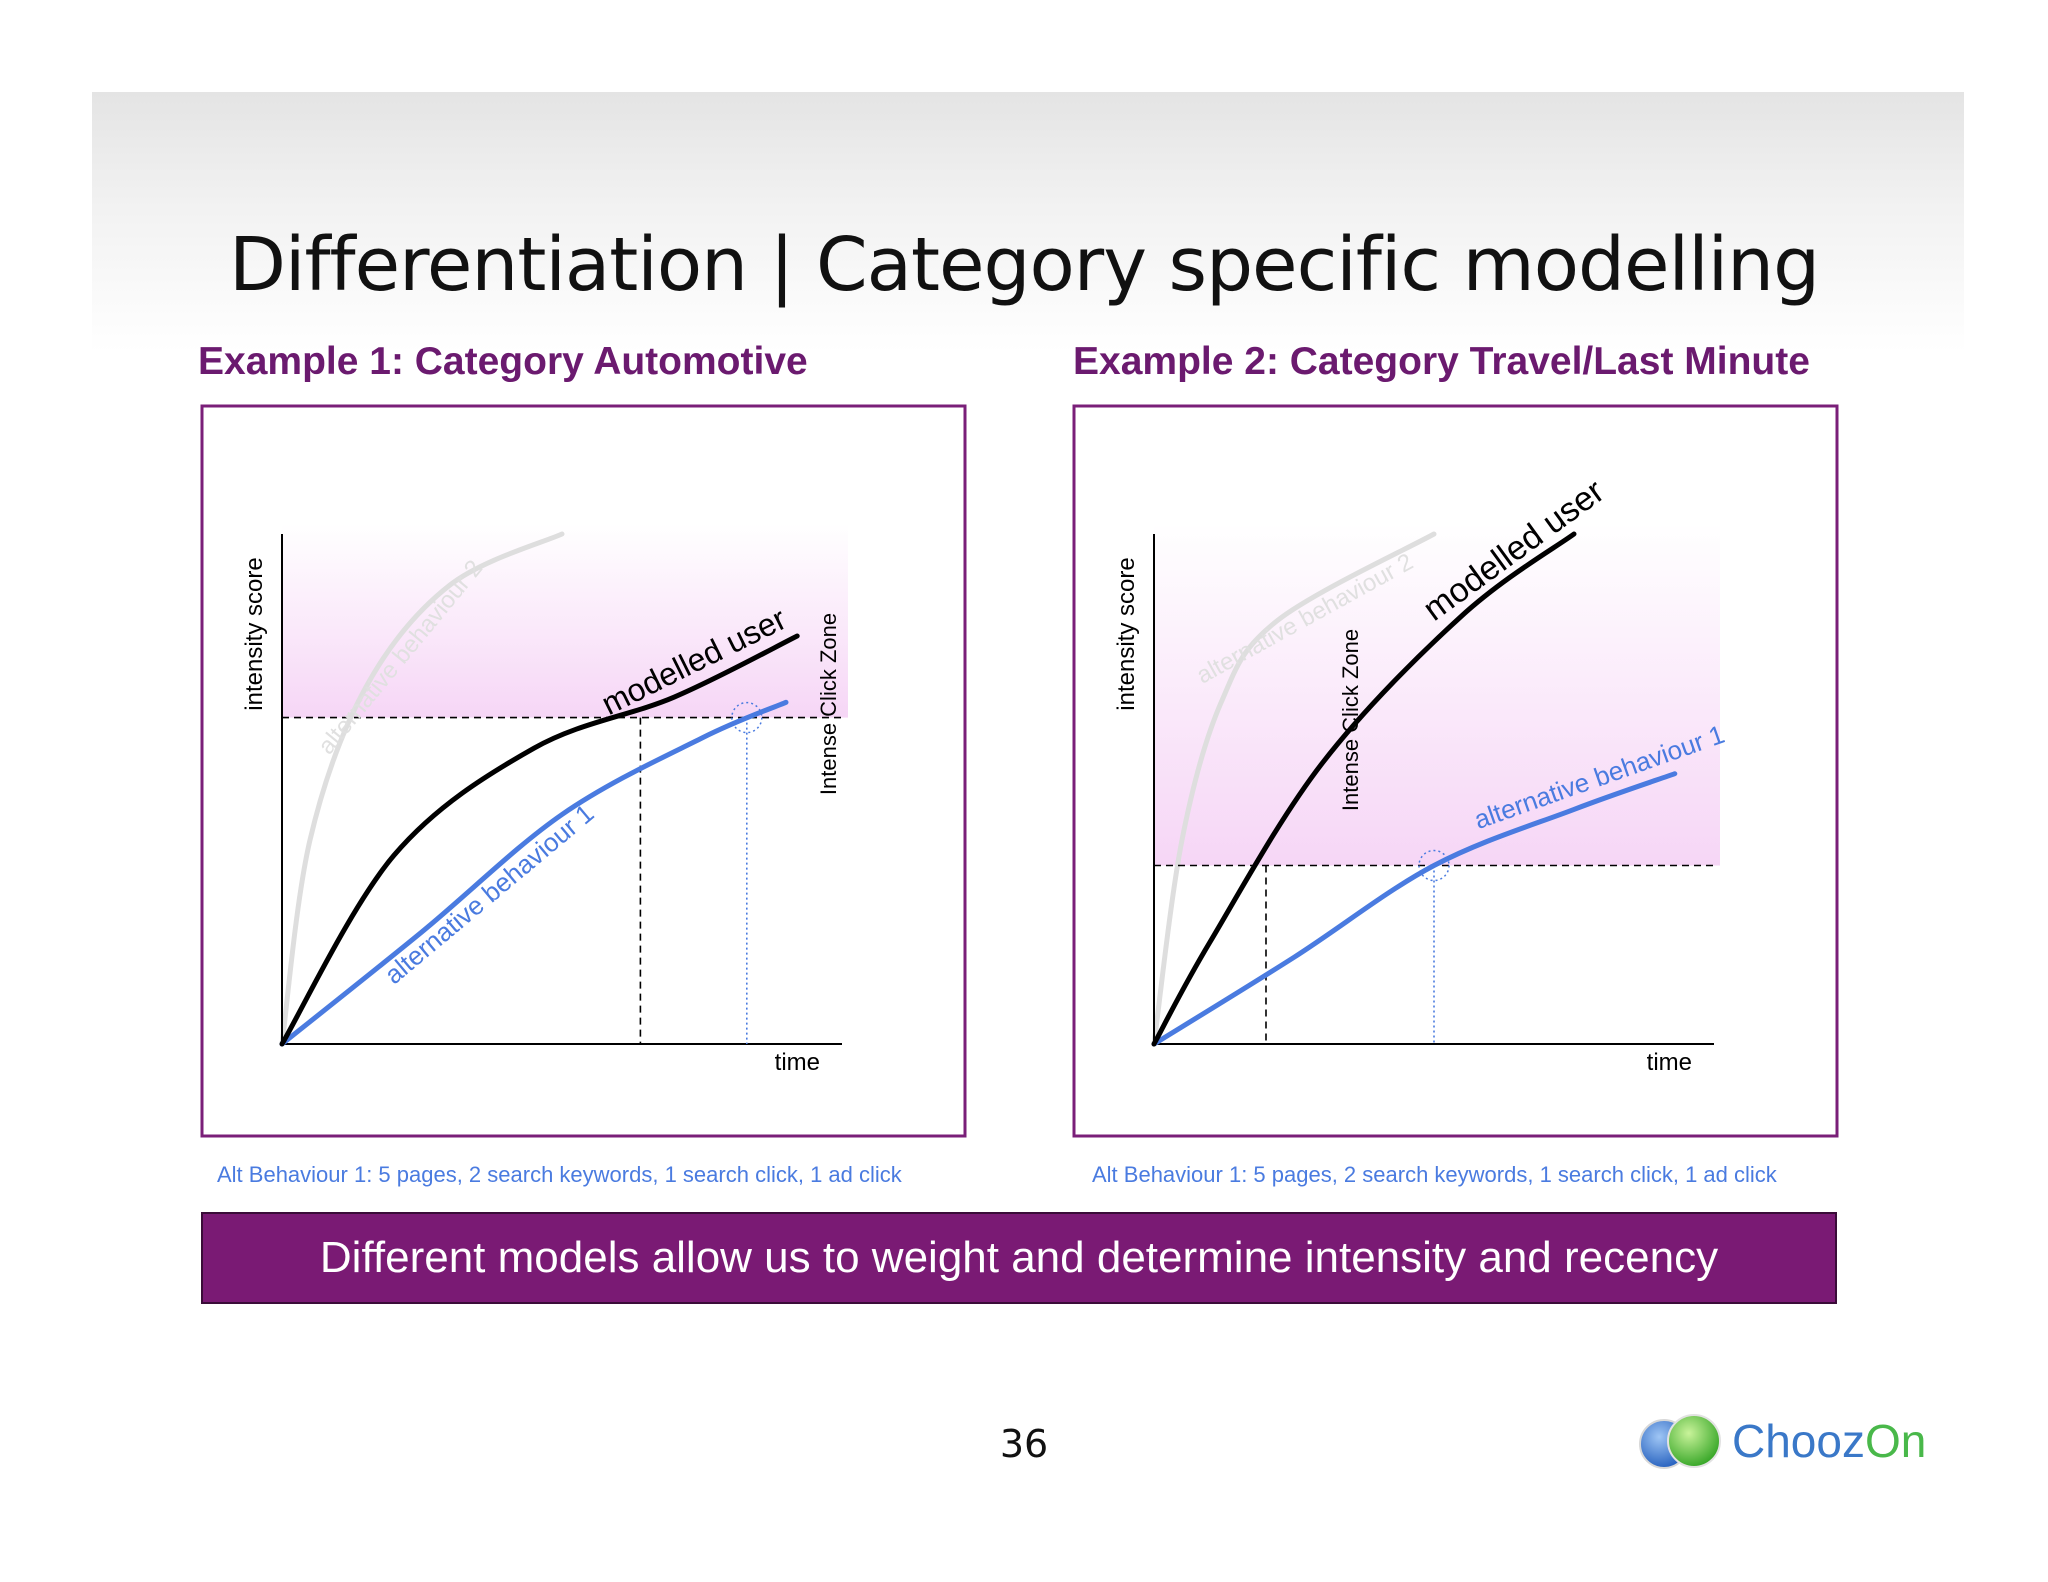 The width and height of the screenshot is (2048, 1582). What do you see at coordinates (1680, 1441) in the screenshot?
I see `logo-spheres-icon` at bounding box center [1680, 1441].